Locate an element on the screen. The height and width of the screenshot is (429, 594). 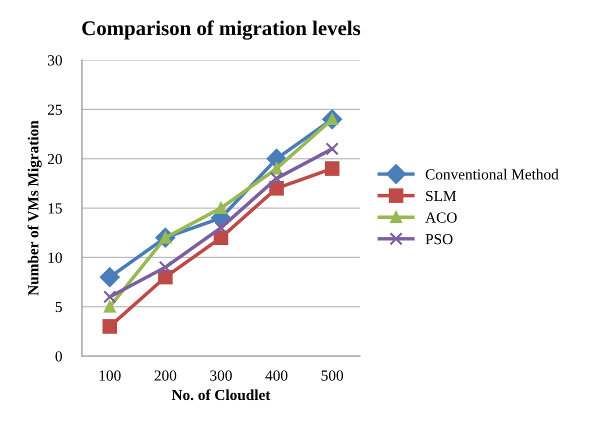
y-tick-label: 10 is located at coordinates (55, 257).